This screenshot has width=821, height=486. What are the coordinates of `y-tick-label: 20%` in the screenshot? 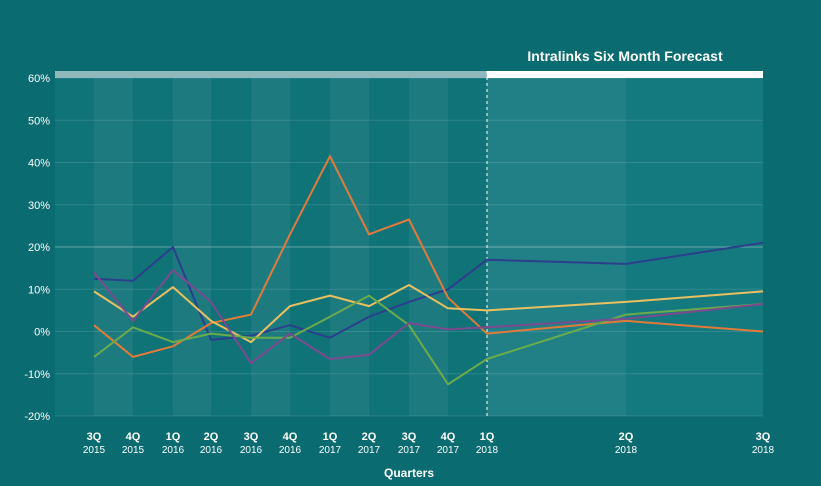 It's located at (39, 248).